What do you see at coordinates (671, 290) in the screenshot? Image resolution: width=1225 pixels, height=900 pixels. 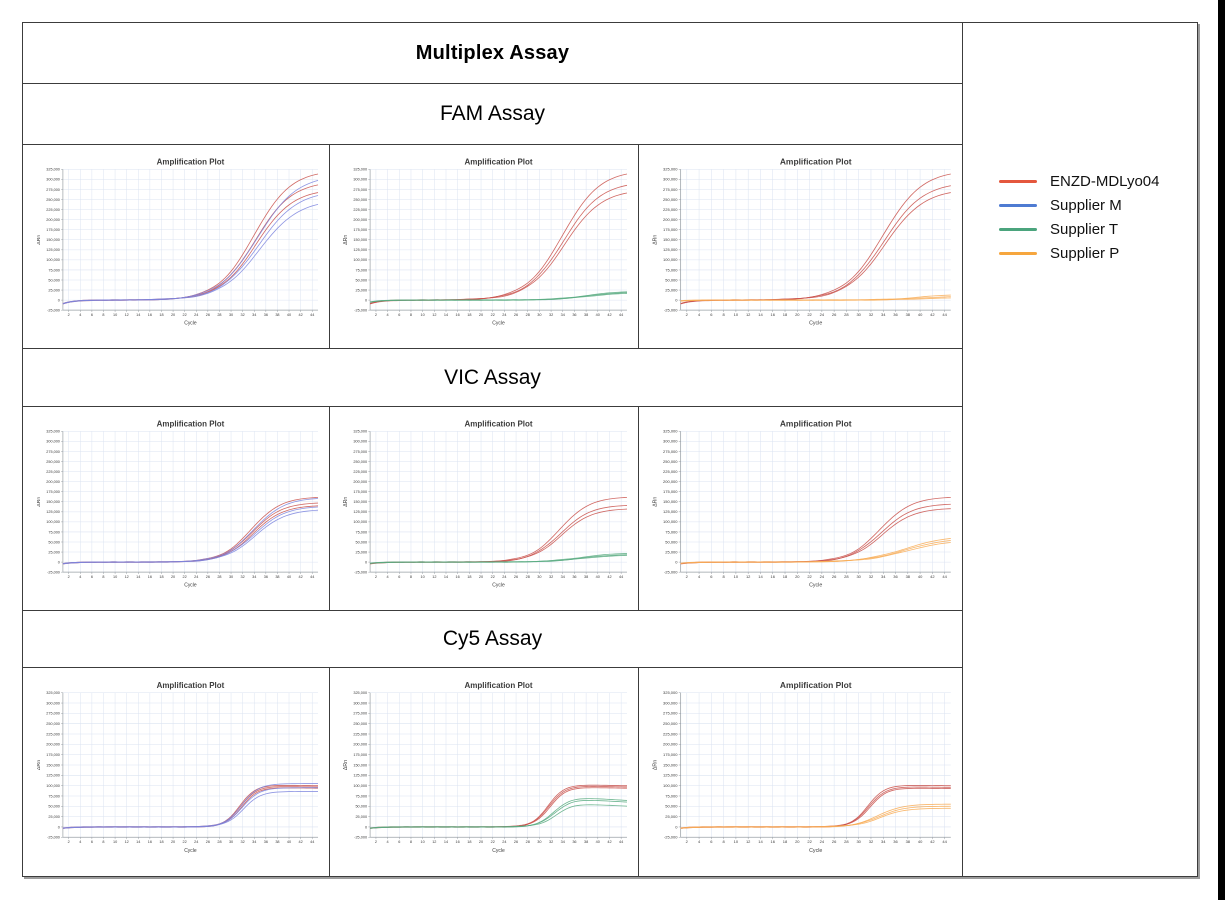 I see `y-tick-label: 25,000` at bounding box center [671, 290].